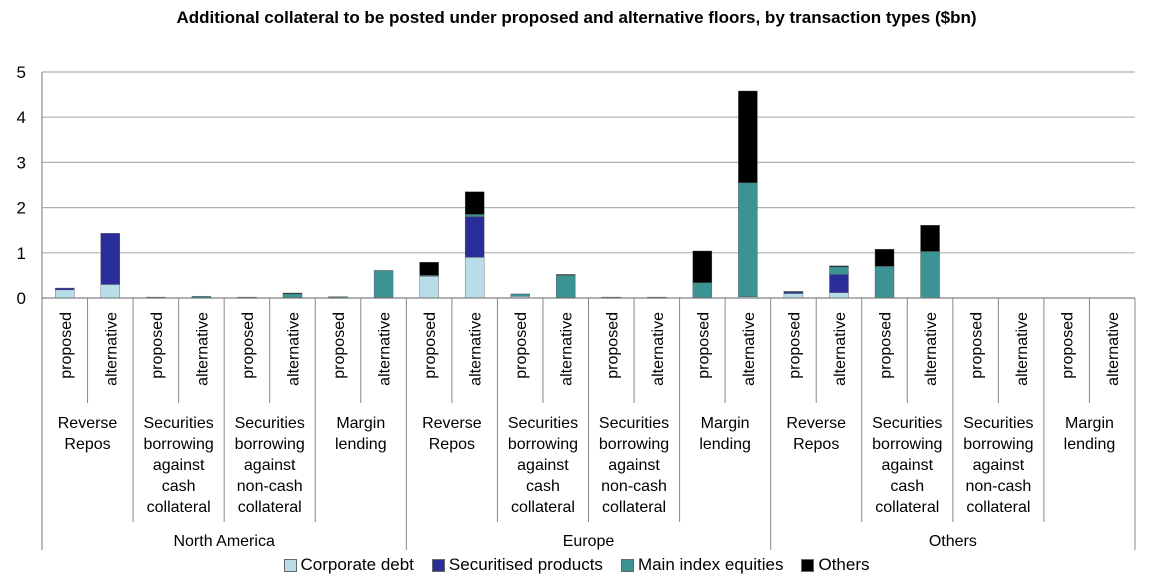 This screenshot has height=578, width=1153. What do you see at coordinates (21, 162) in the screenshot?
I see `y-tick-label: 3` at bounding box center [21, 162].